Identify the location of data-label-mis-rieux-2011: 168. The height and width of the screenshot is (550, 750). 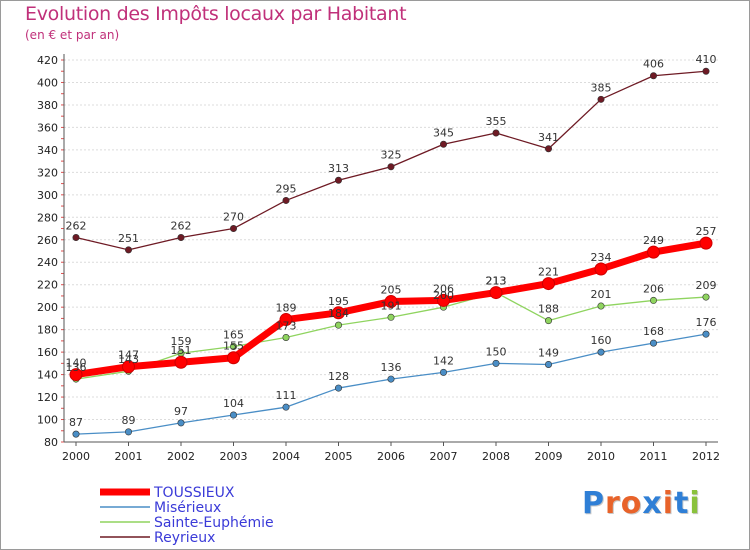
(653, 331).